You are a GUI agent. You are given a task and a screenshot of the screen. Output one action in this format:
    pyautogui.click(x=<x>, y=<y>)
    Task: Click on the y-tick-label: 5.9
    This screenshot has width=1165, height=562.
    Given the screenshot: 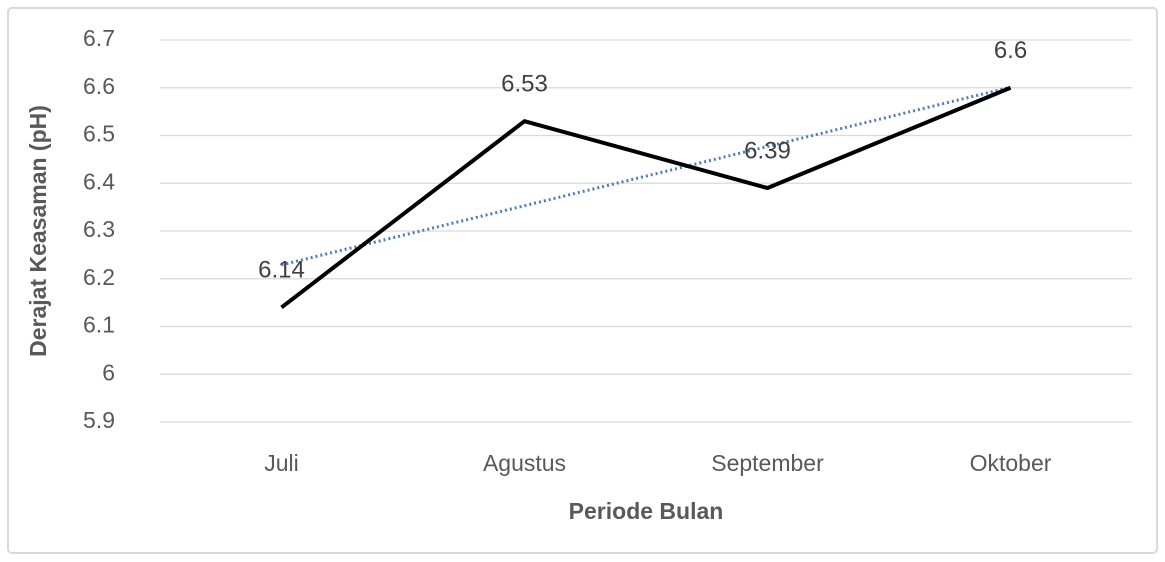 What is the action you would take?
    pyautogui.click(x=99, y=420)
    